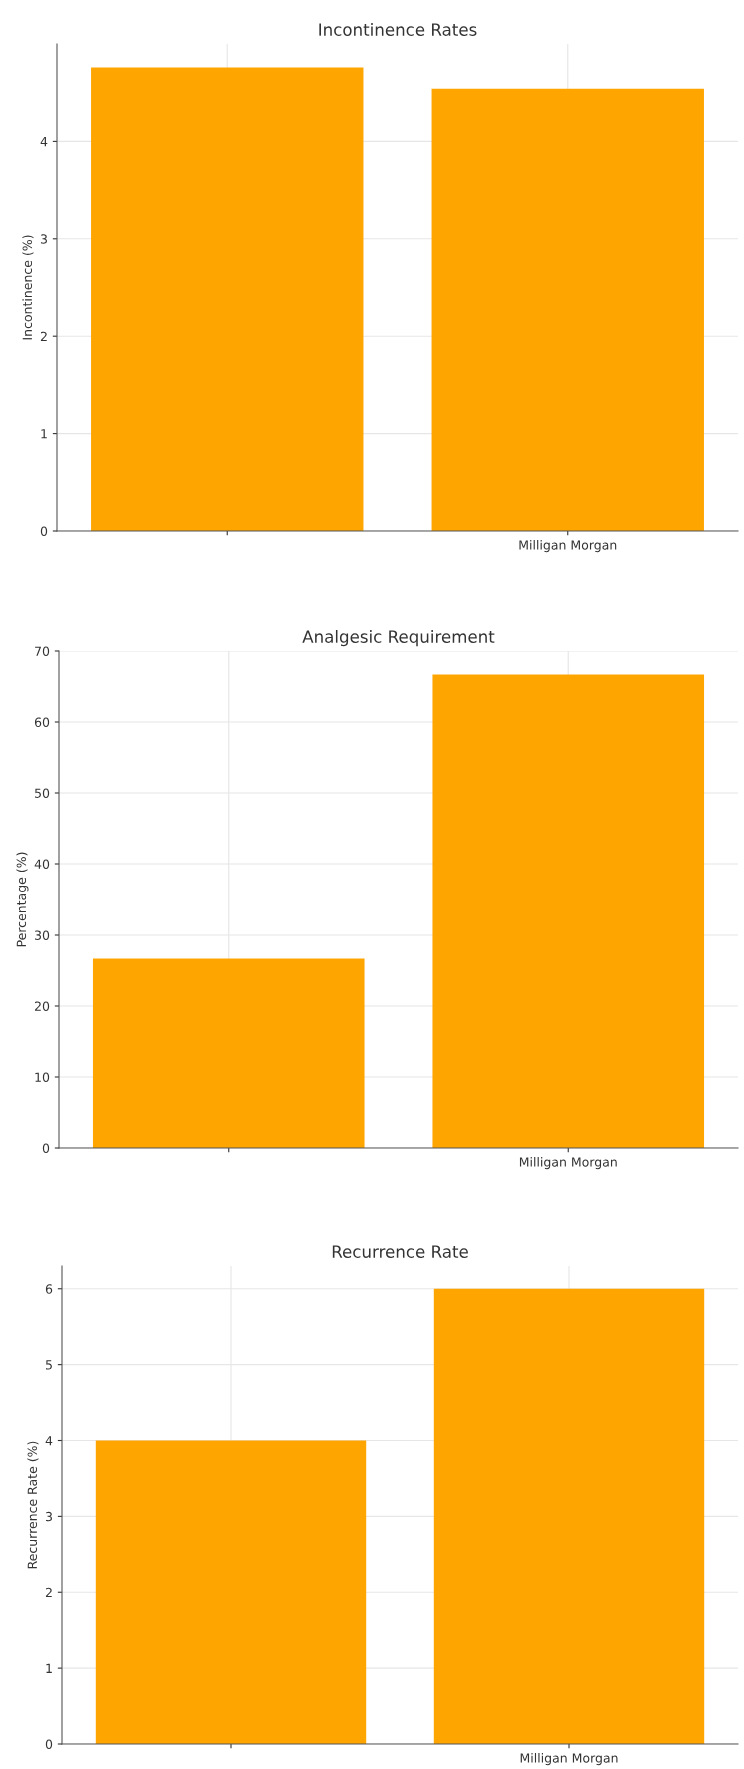  Describe the element at coordinates (42, 722) in the screenshot. I see `y-tick-label: 60` at that location.